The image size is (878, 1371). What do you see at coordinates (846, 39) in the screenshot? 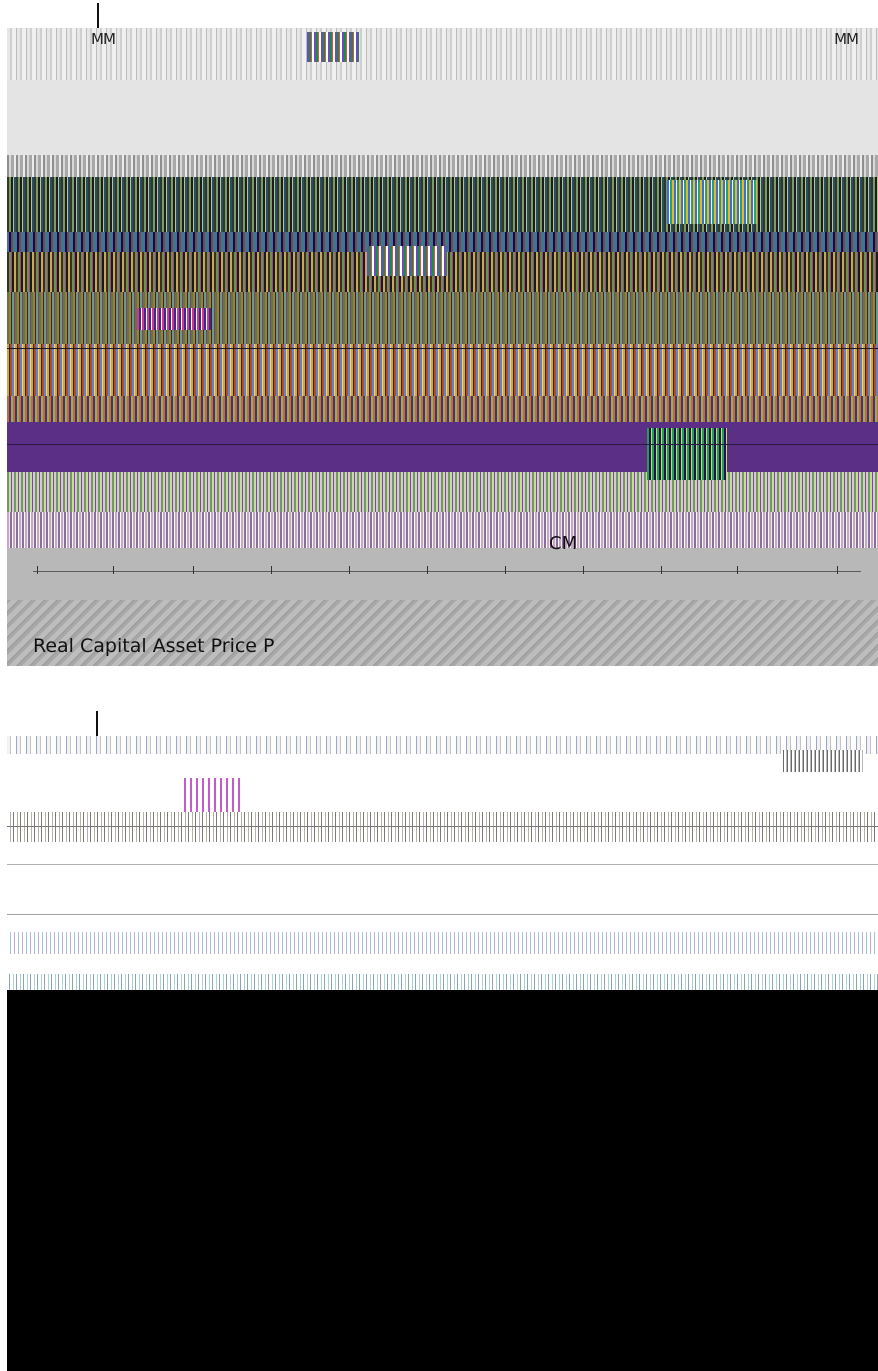
I see `unit-label-right: MM` at bounding box center [846, 39].